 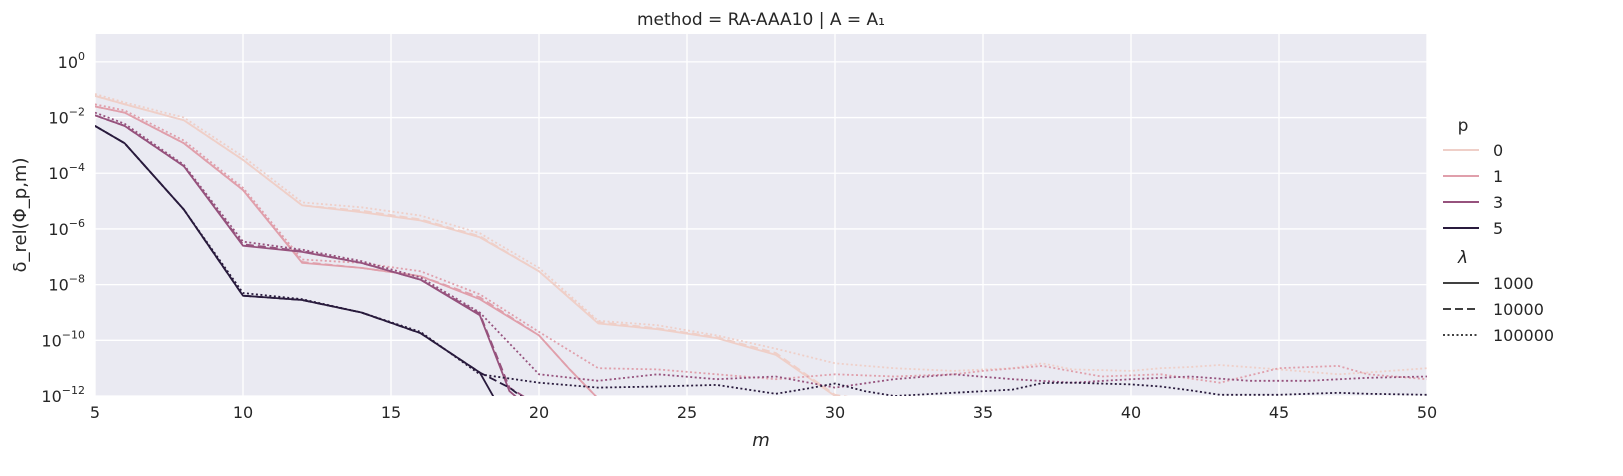 I want to click on legend-hue-label: 0, so click(x=1498, y=150).